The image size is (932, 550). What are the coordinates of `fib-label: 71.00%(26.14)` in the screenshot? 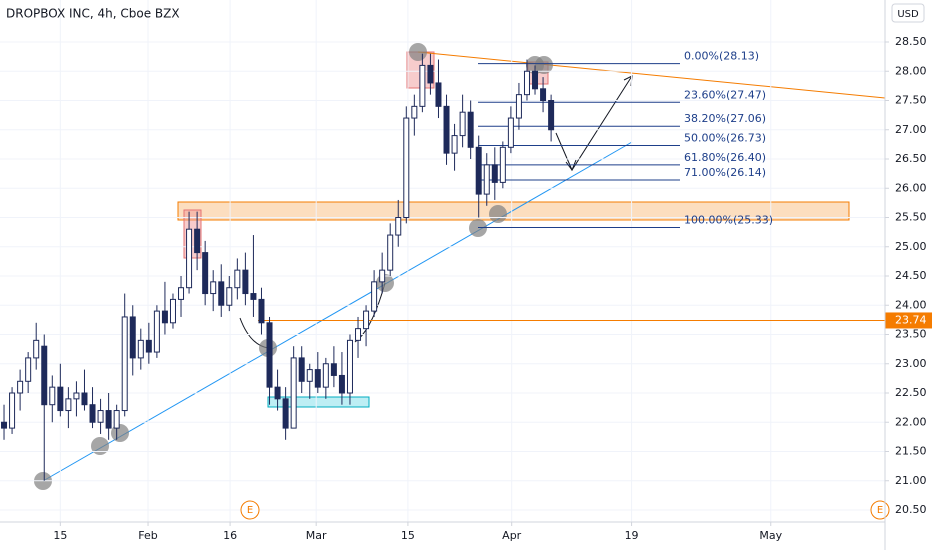 It's located at (725, 172).